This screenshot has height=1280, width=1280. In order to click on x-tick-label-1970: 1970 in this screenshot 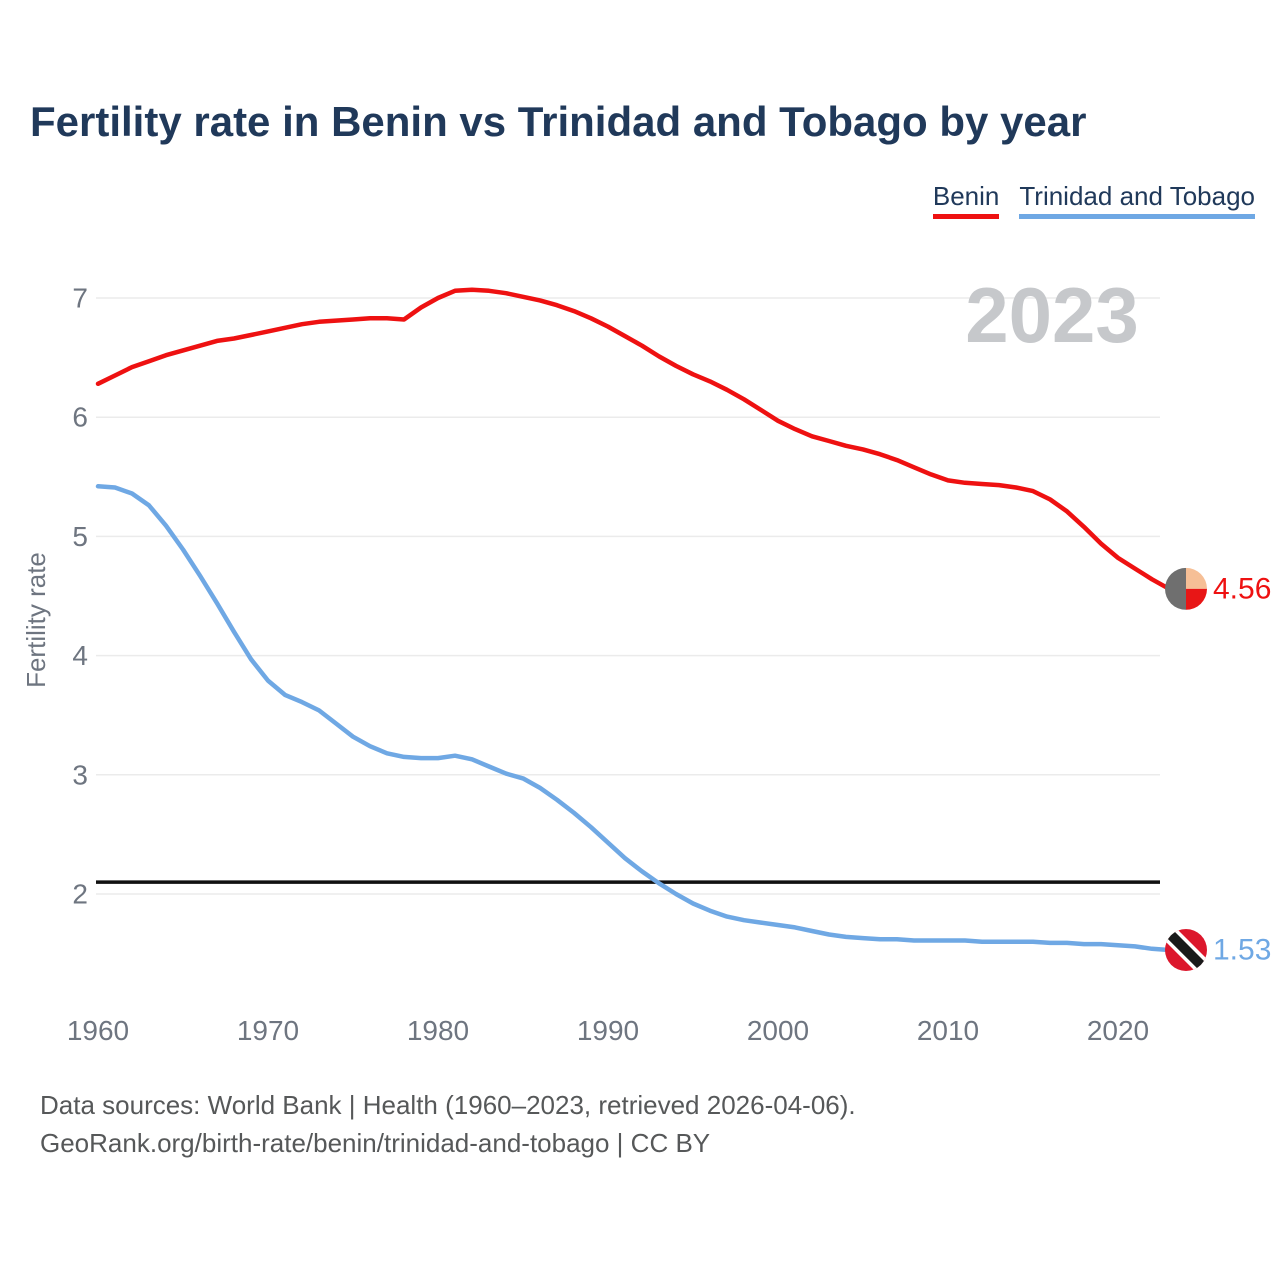, I will do `click(268, 1030)`.